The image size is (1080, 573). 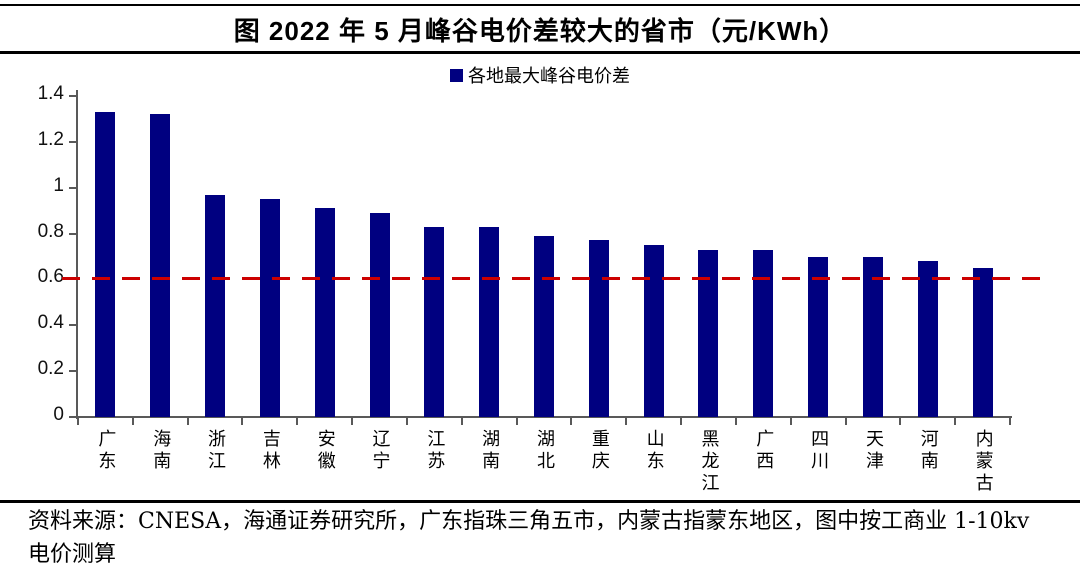 I want to click on legend-swatch-icon, so click(x=456, y=75).